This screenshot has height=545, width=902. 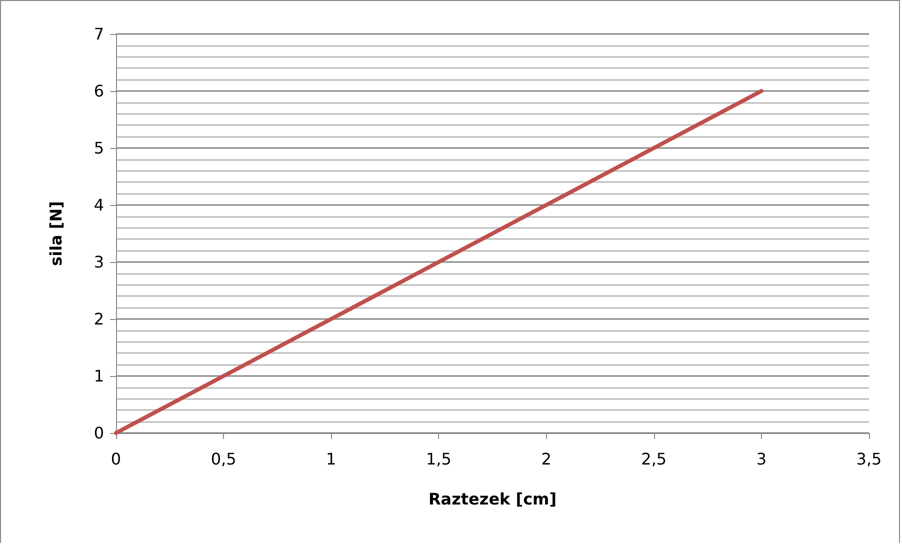 I want to click on y-tick-label: 3, so click(x=99, y=262).